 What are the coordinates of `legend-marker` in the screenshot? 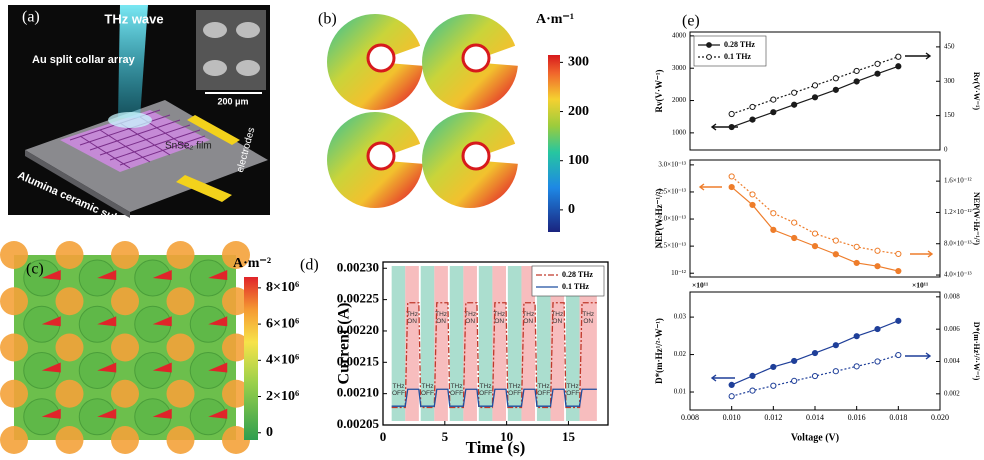 It's located at (709, 57).